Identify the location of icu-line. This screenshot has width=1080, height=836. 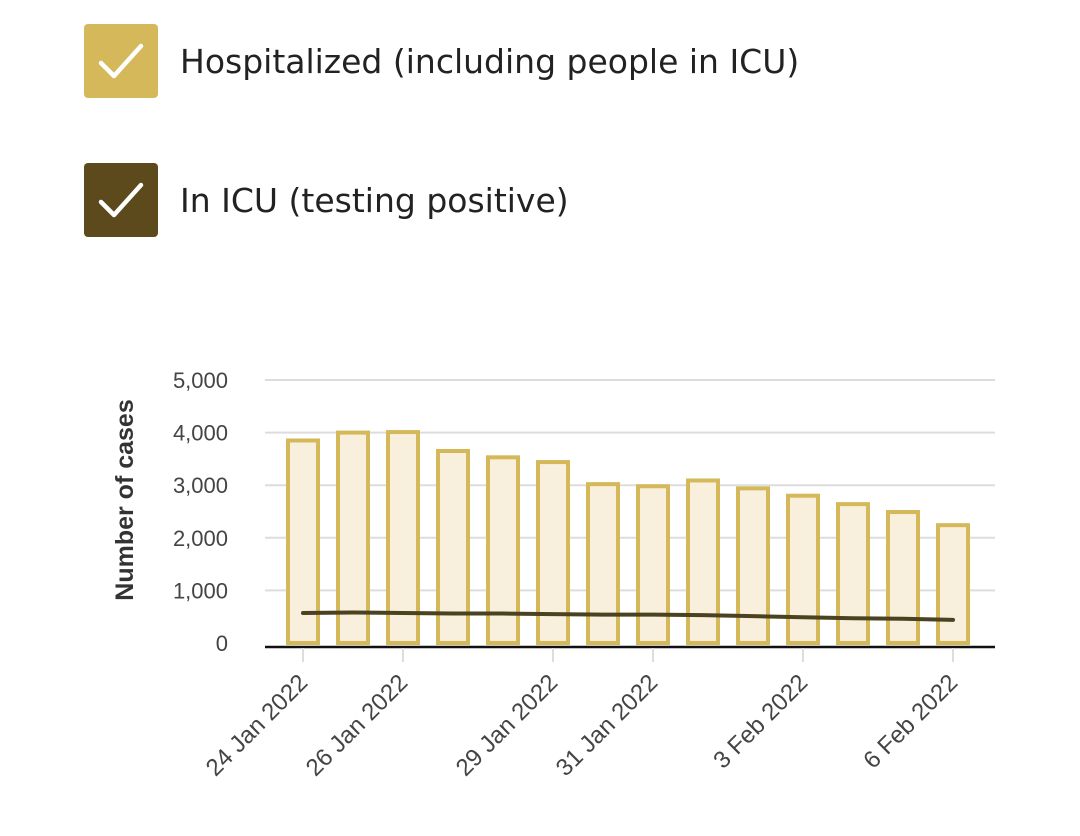
(628, 616).